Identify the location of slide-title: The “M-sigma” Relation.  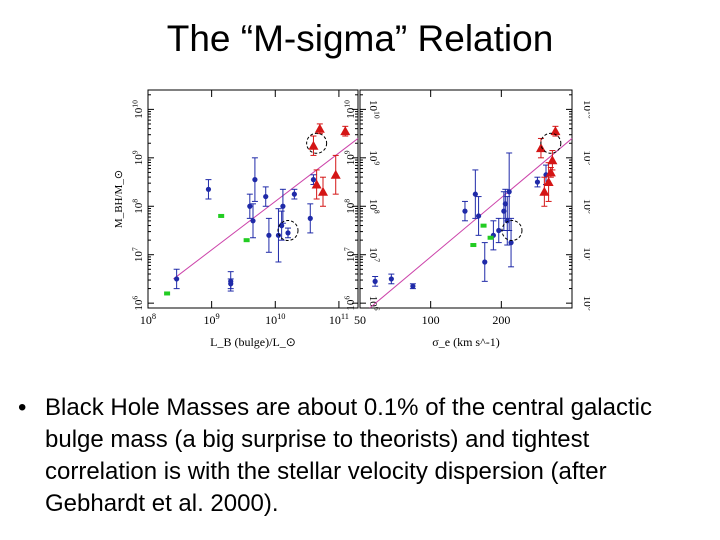
(360, 38).